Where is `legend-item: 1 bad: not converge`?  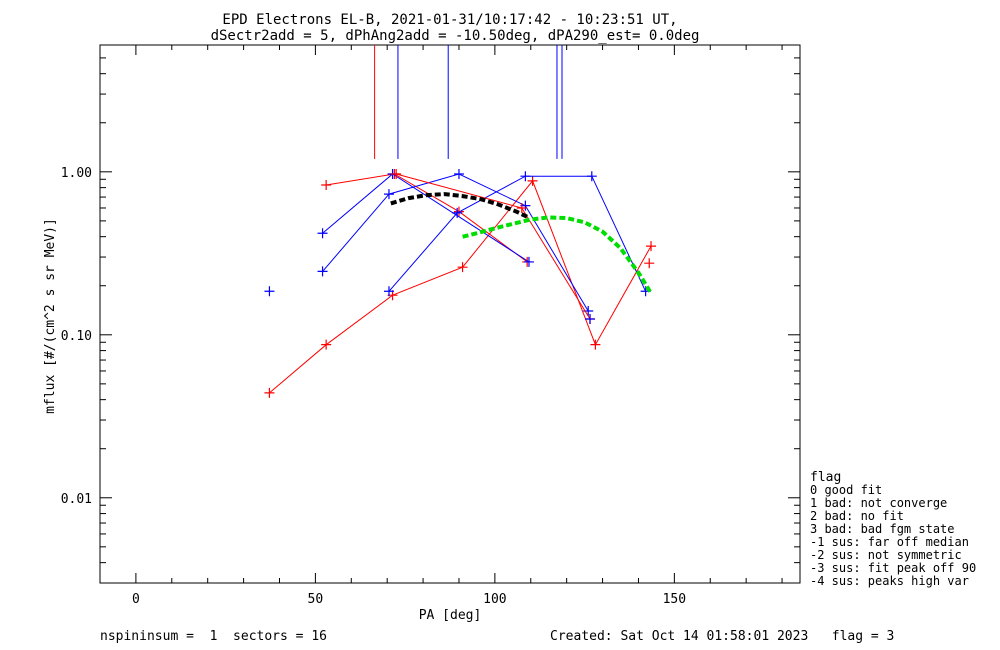 legend-item: 1 bad: not converge is located at coordinates (878, 503).